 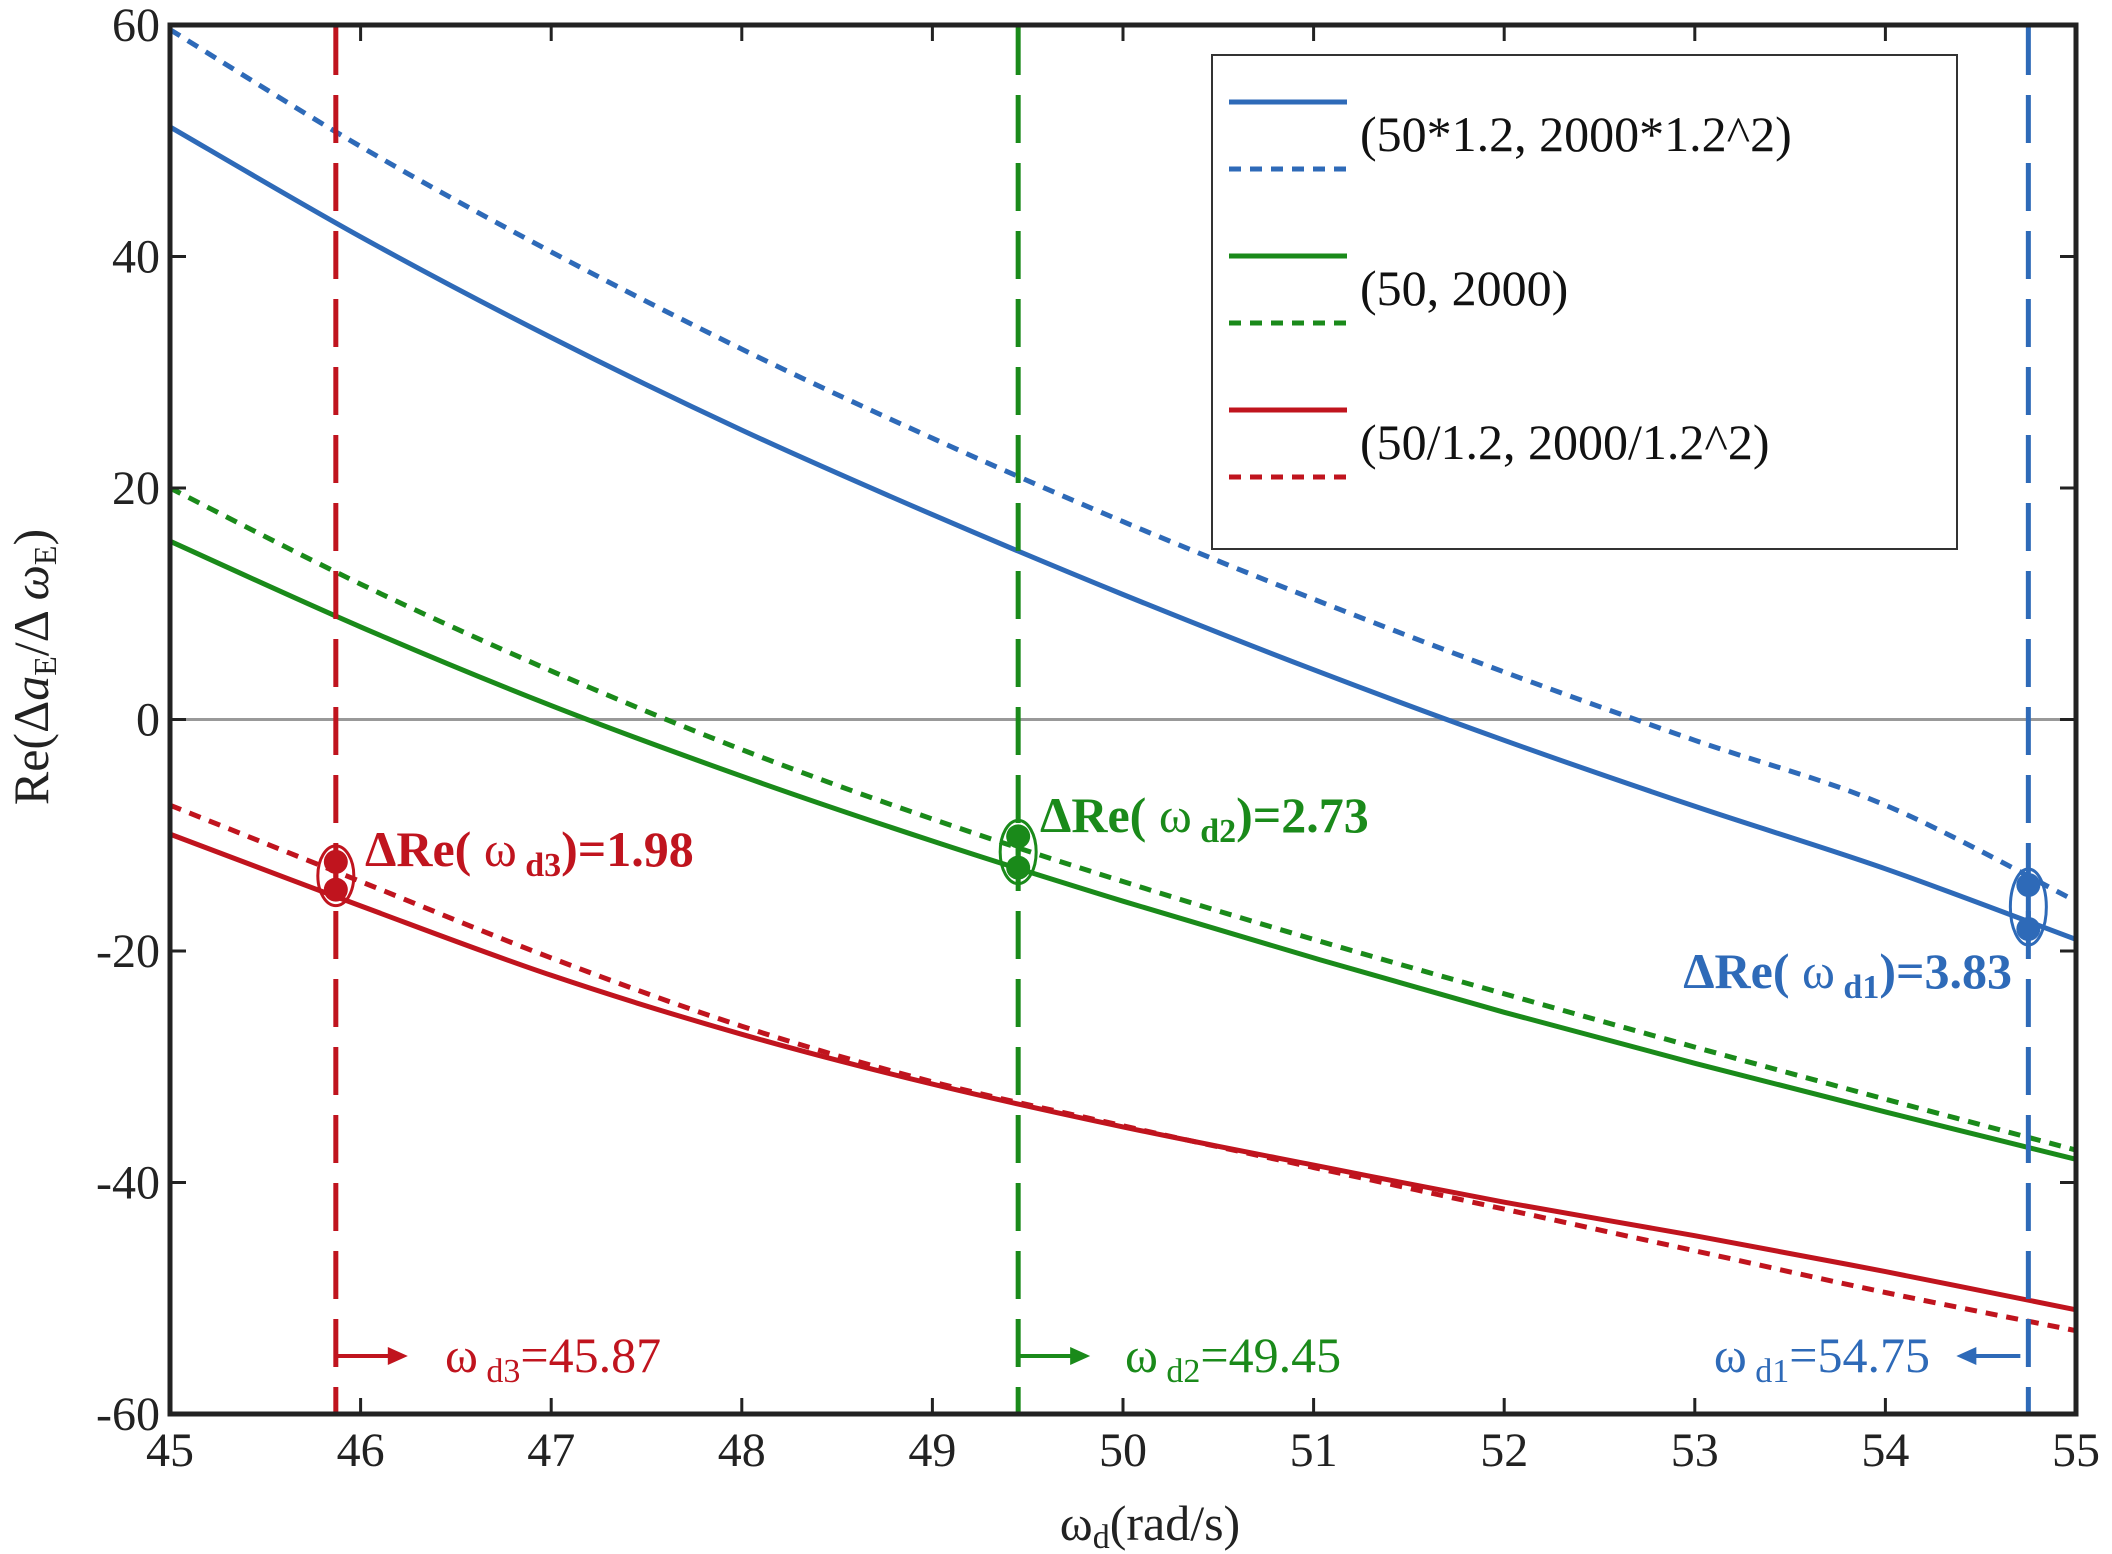 I want to click on marker-ellipse-d2, so click(x=1018, y=852).